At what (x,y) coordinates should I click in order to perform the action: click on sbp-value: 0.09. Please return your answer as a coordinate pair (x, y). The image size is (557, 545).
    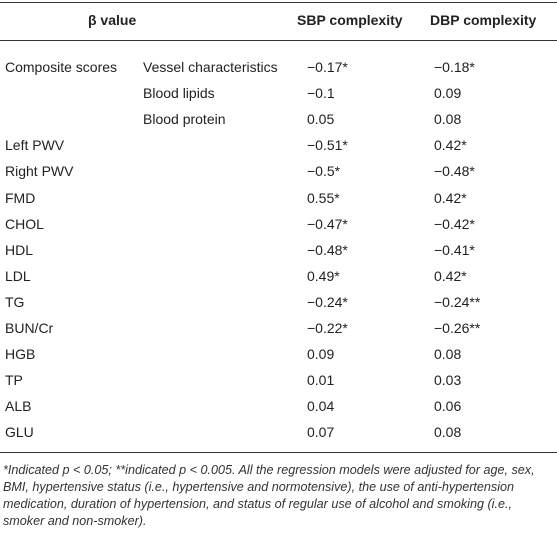
    Looking at the image, I should click on (321, 354).